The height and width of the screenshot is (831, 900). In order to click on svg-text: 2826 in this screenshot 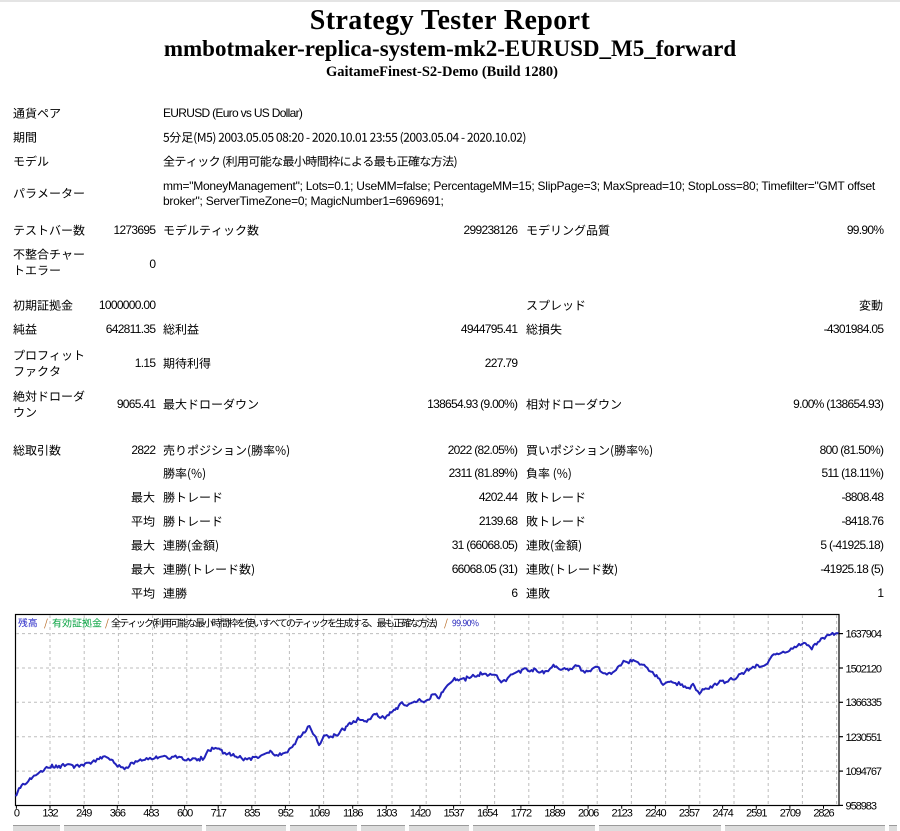, I will do `click(823, 813)`.